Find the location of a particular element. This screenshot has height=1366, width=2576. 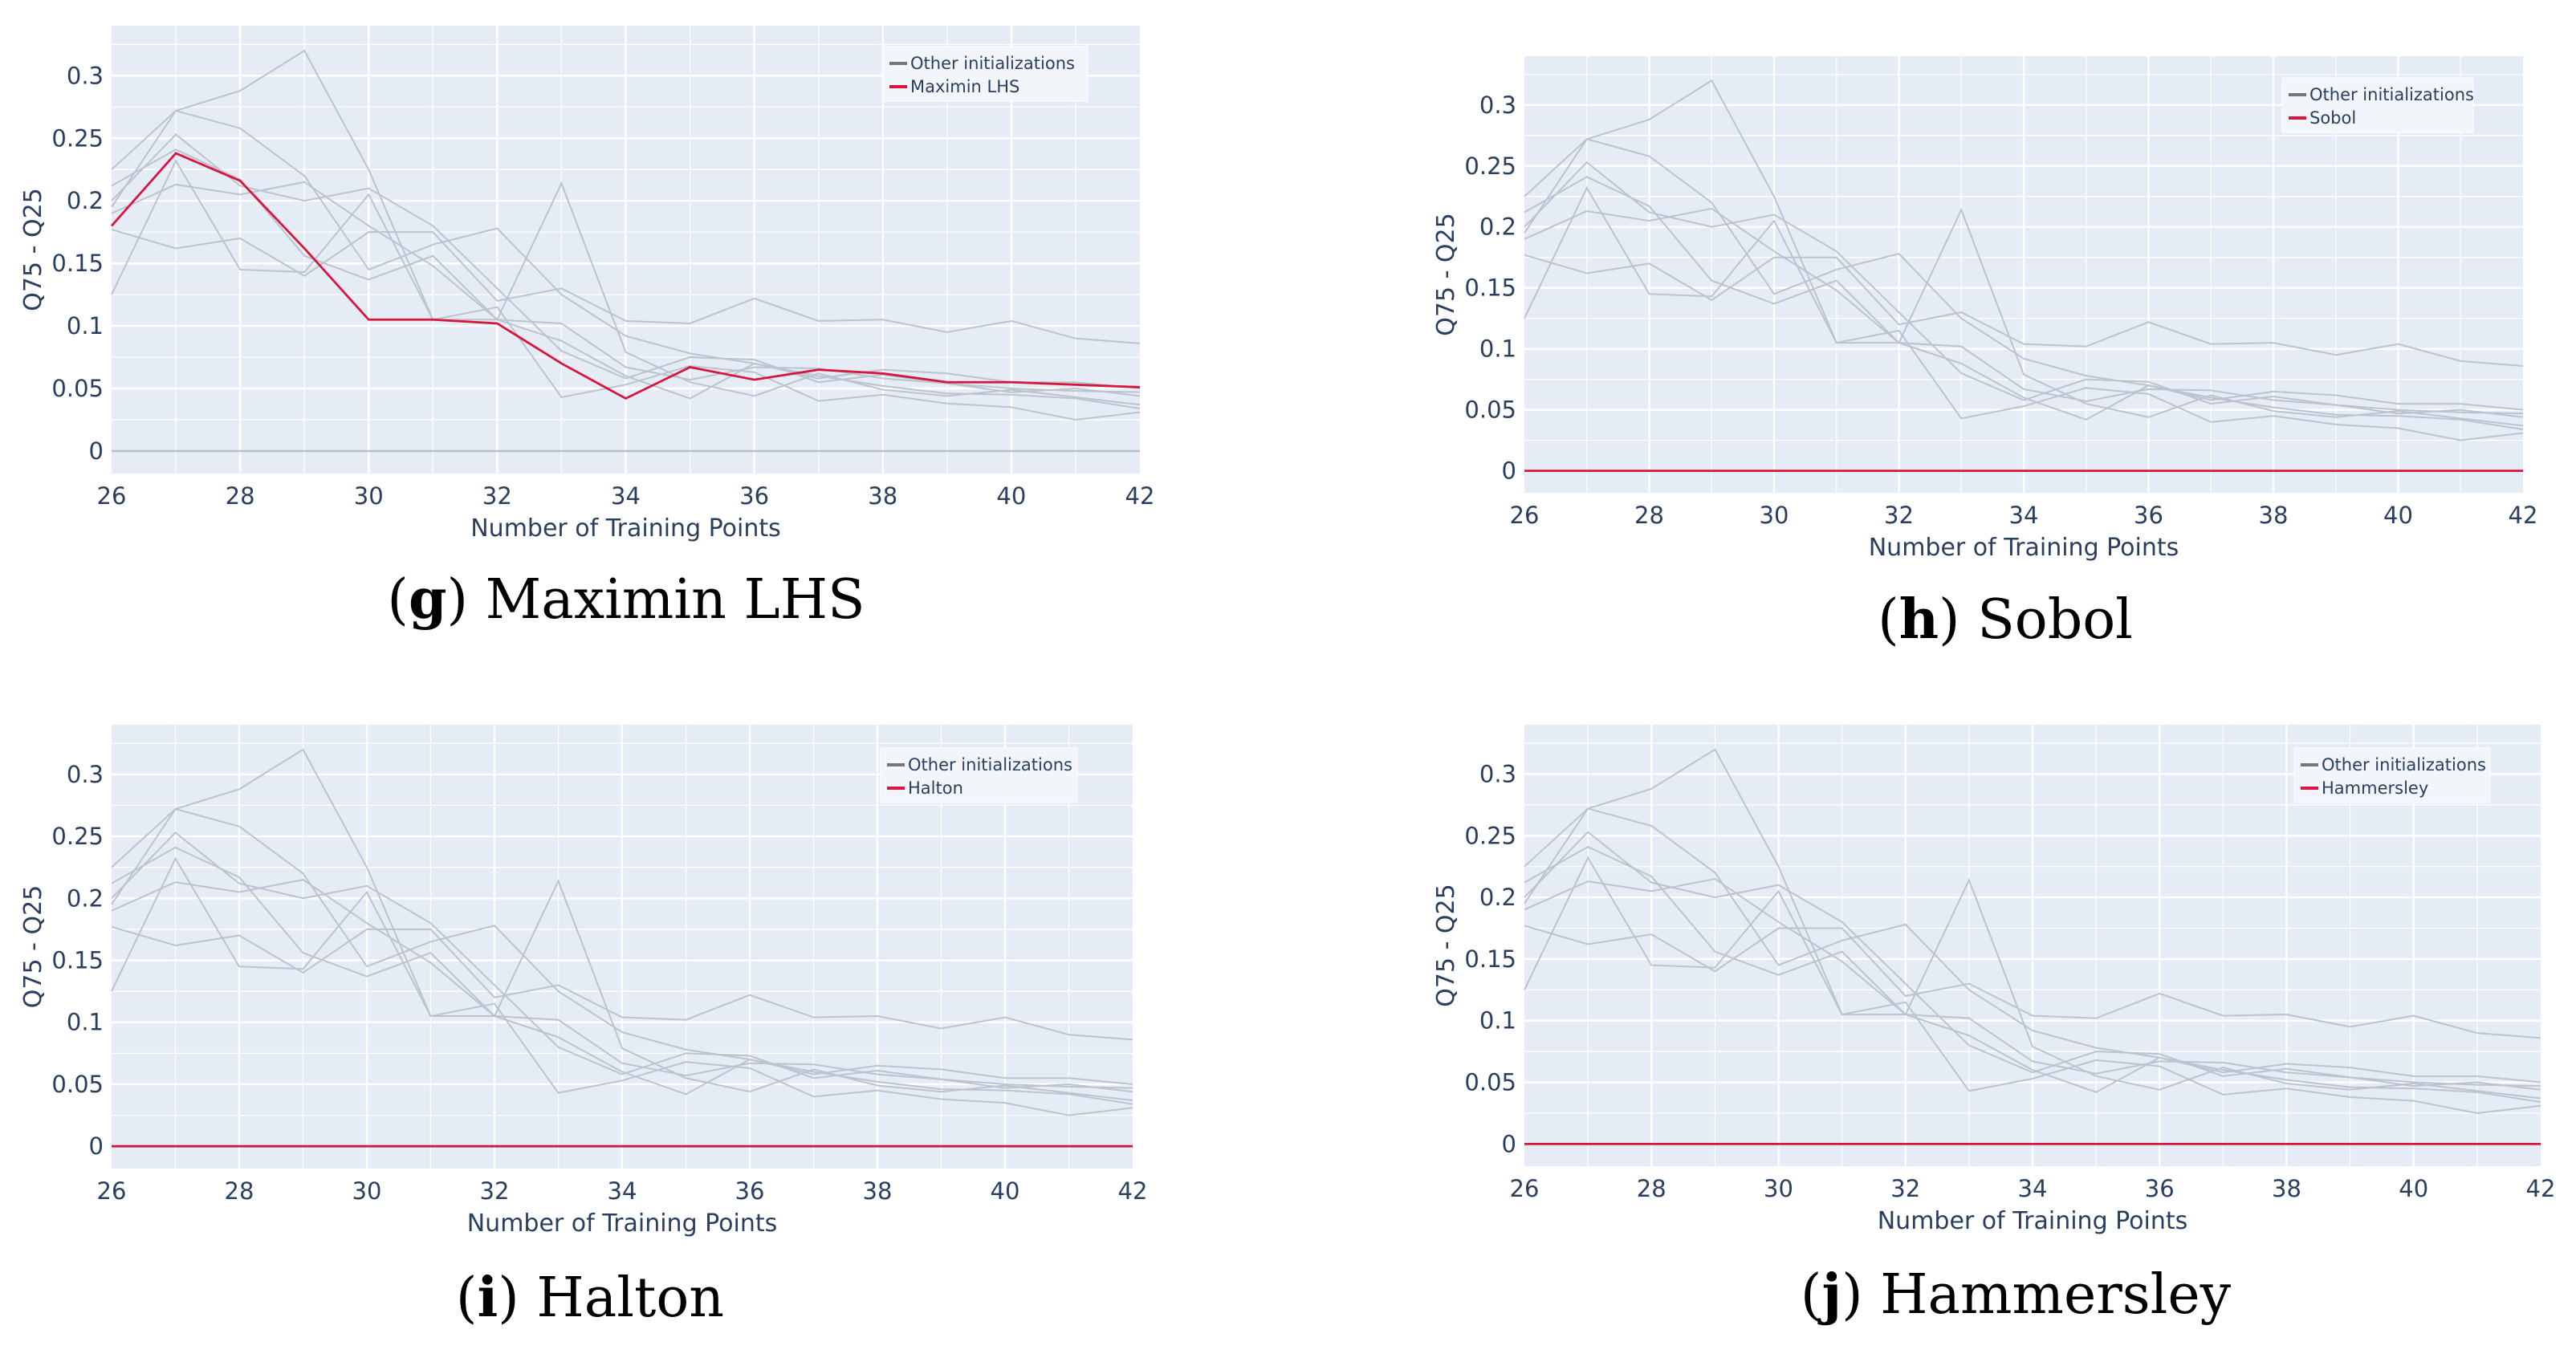

caption-letter: g is located at coordinates (428, 599).